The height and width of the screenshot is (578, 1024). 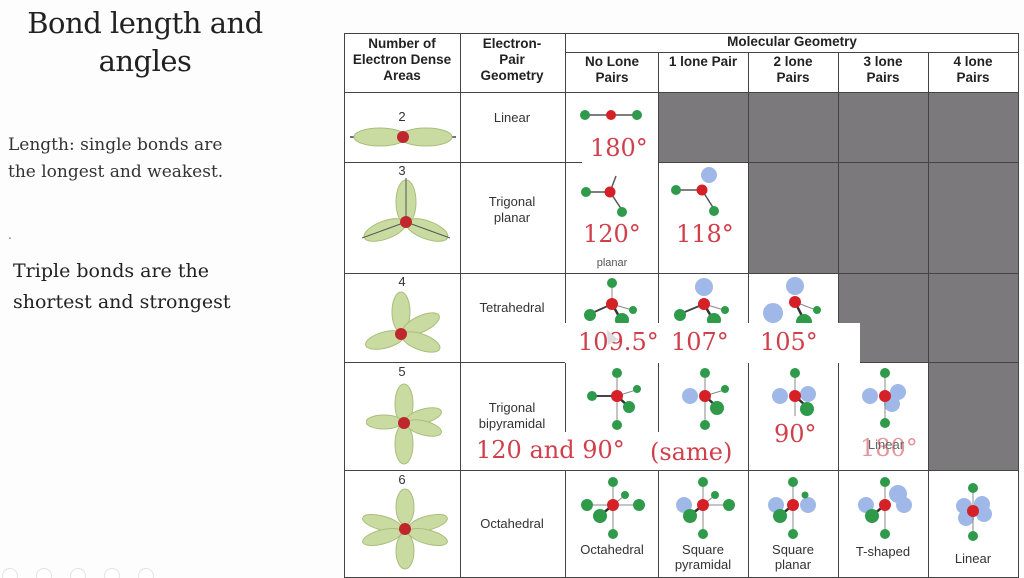 I want to click on orbital-trigonal-bipyramidal-icon, so click(x=404, y=424).